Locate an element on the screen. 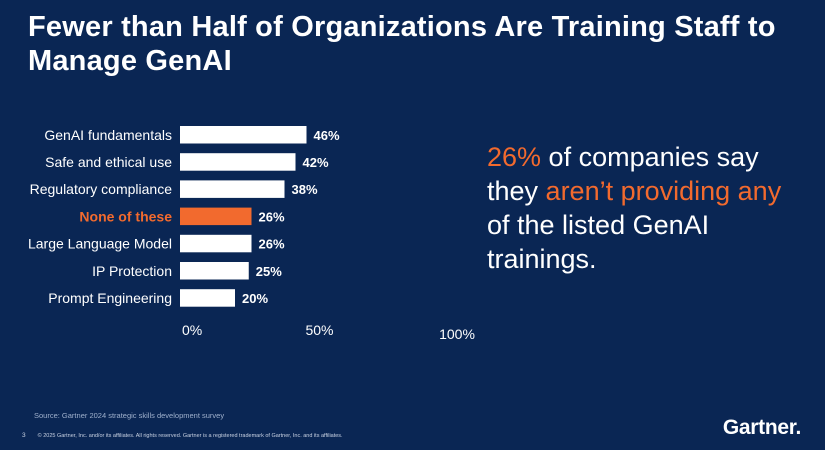  callout-text-part: of companies say they is located at coordinates (623, 174).